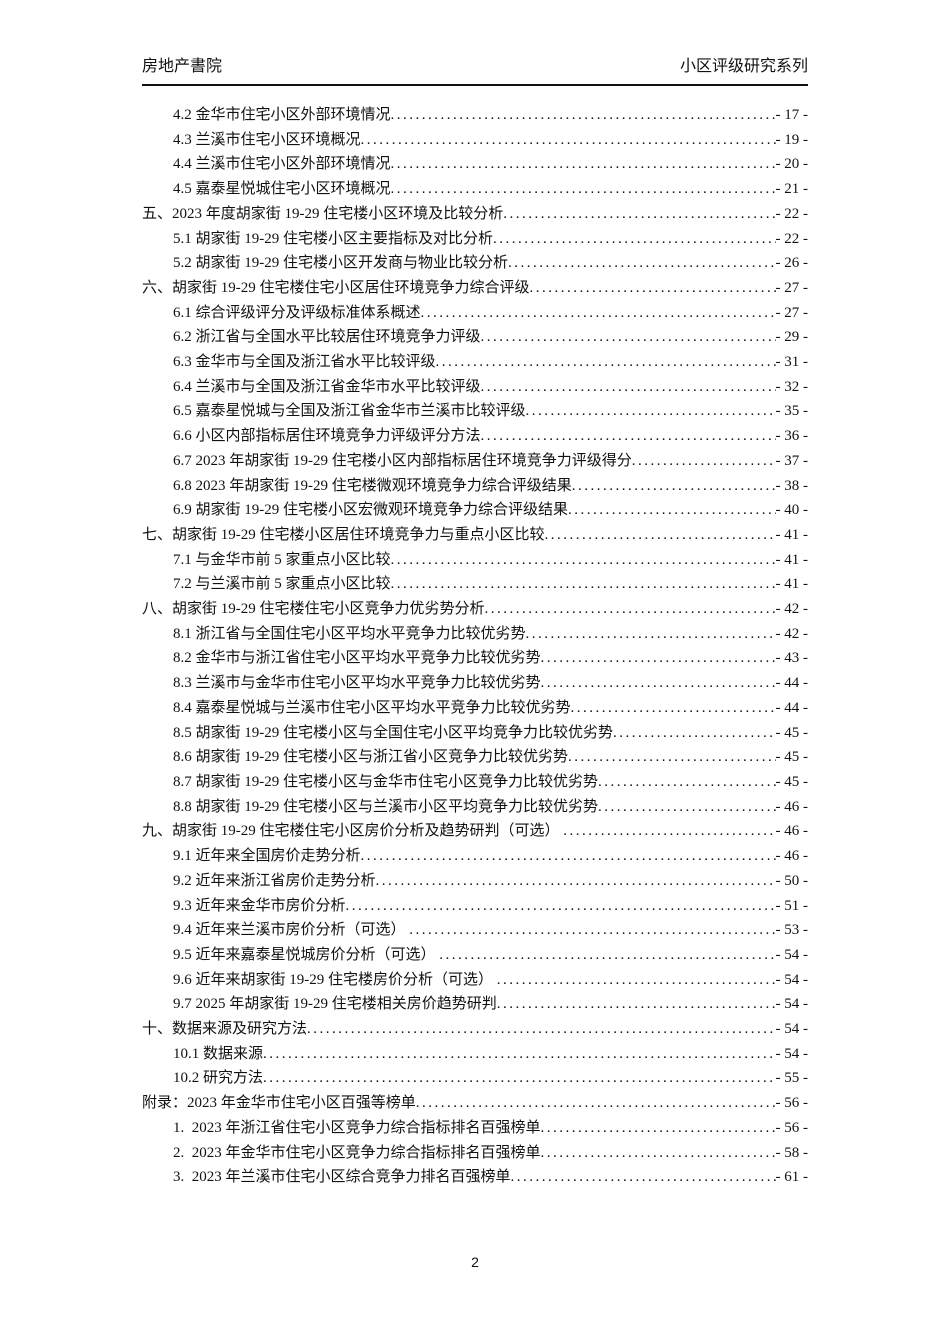 The width and height of the screenshot is (950, 1344). I want to click on toc-entry: 9.1 近年来全国房价走势分析 - 46 -, so click(475, 856).